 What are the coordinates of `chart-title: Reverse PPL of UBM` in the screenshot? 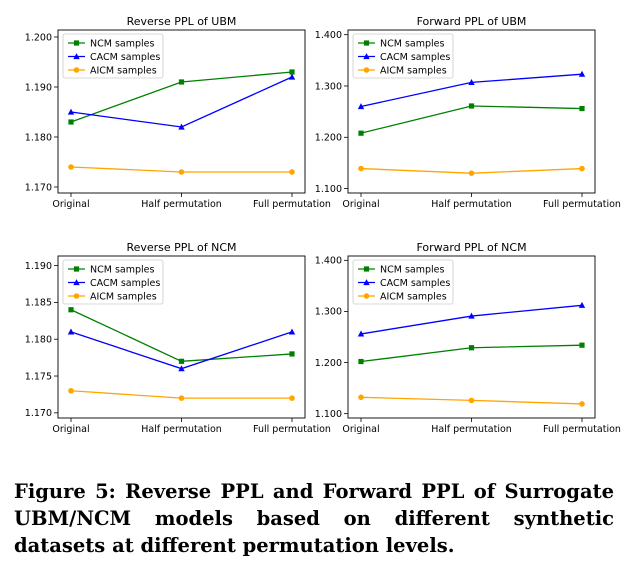 It's located at (182, 21).